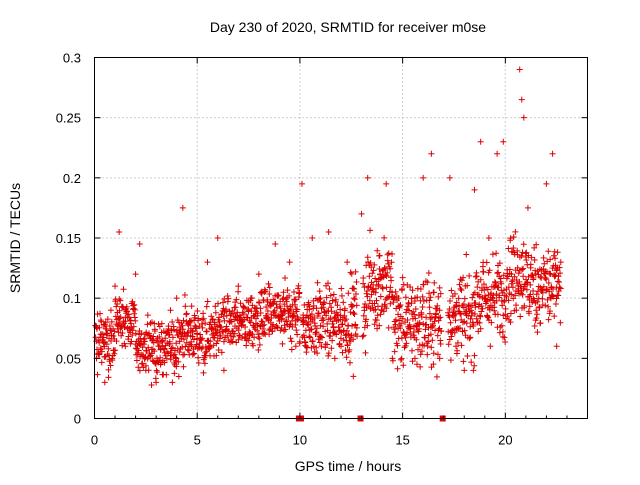 The width and height of the screenshot is (640, 485). Describe the element at coordinates (68, 358) in the screenshot. I see `y-tick-label: 0.05` at that location.